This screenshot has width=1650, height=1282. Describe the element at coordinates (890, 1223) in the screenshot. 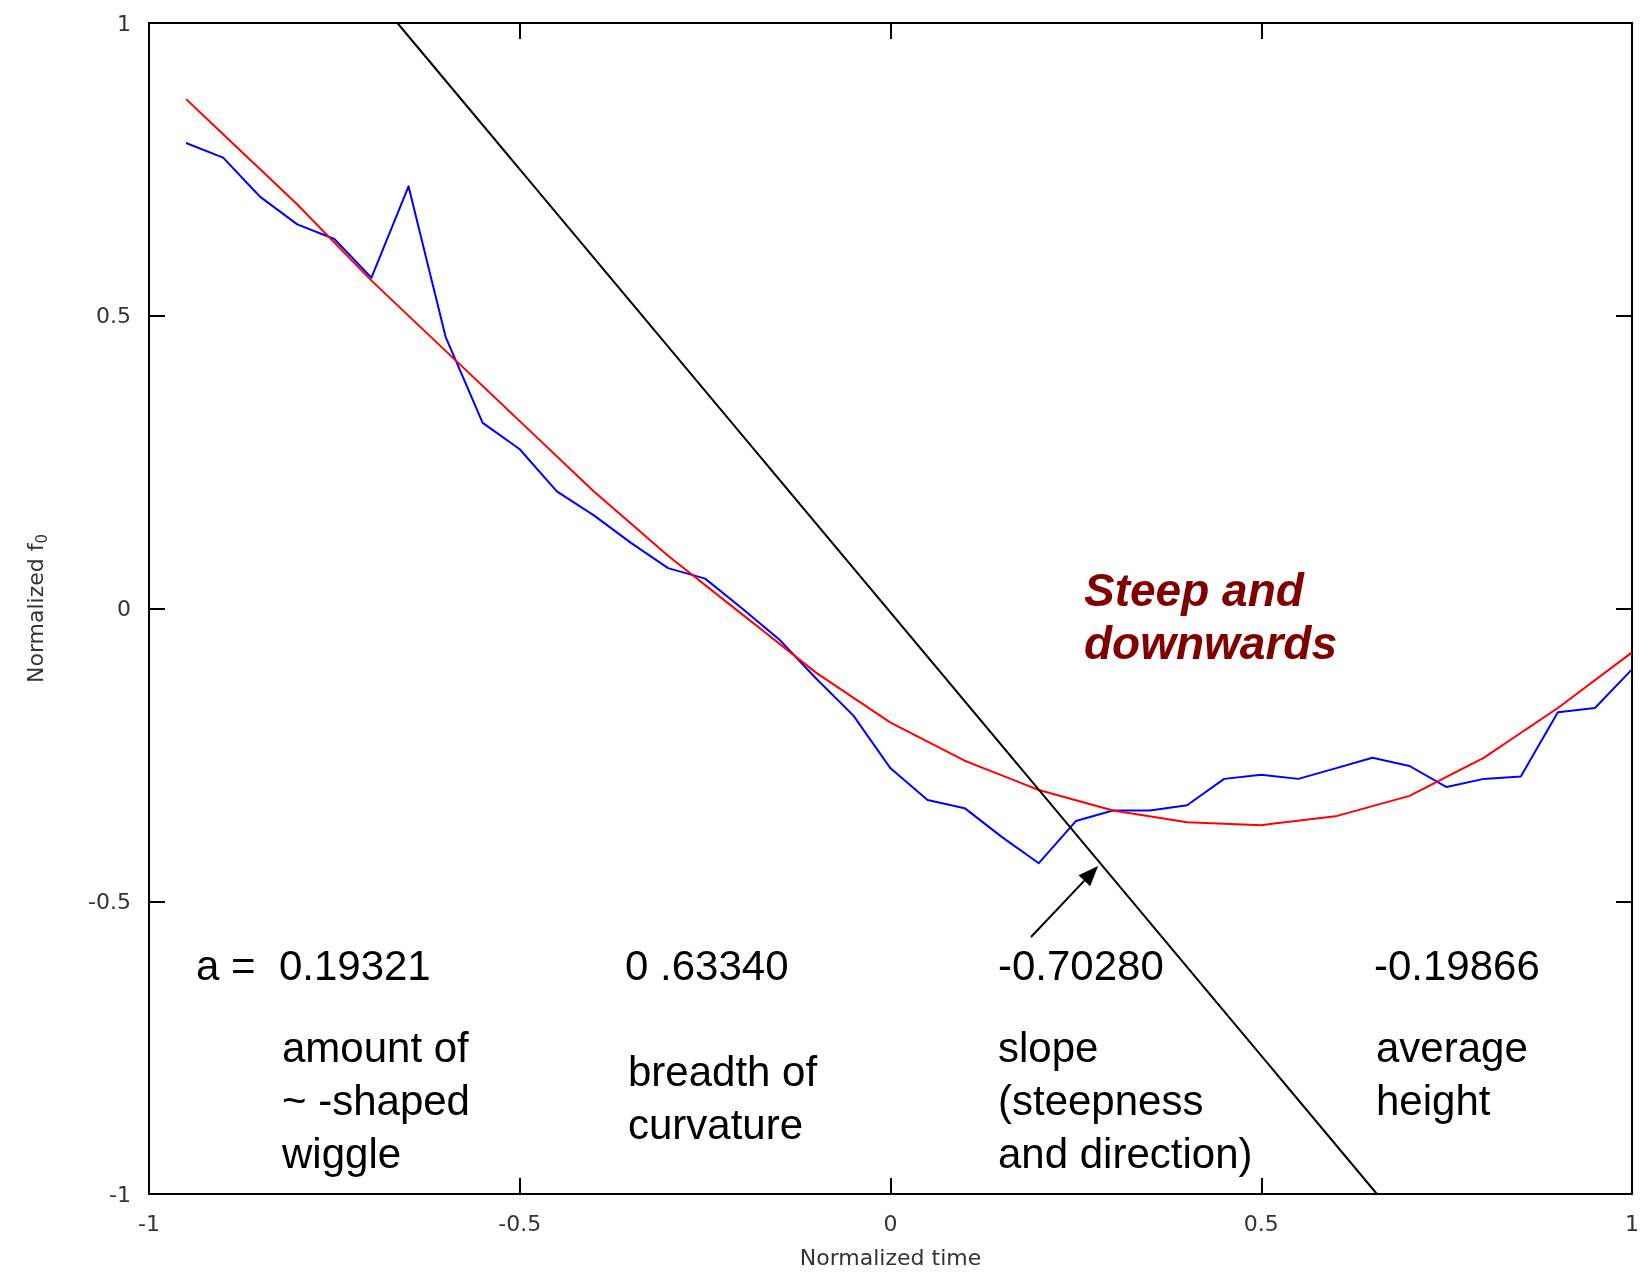

I see `x-tick-label: 0` at that location.